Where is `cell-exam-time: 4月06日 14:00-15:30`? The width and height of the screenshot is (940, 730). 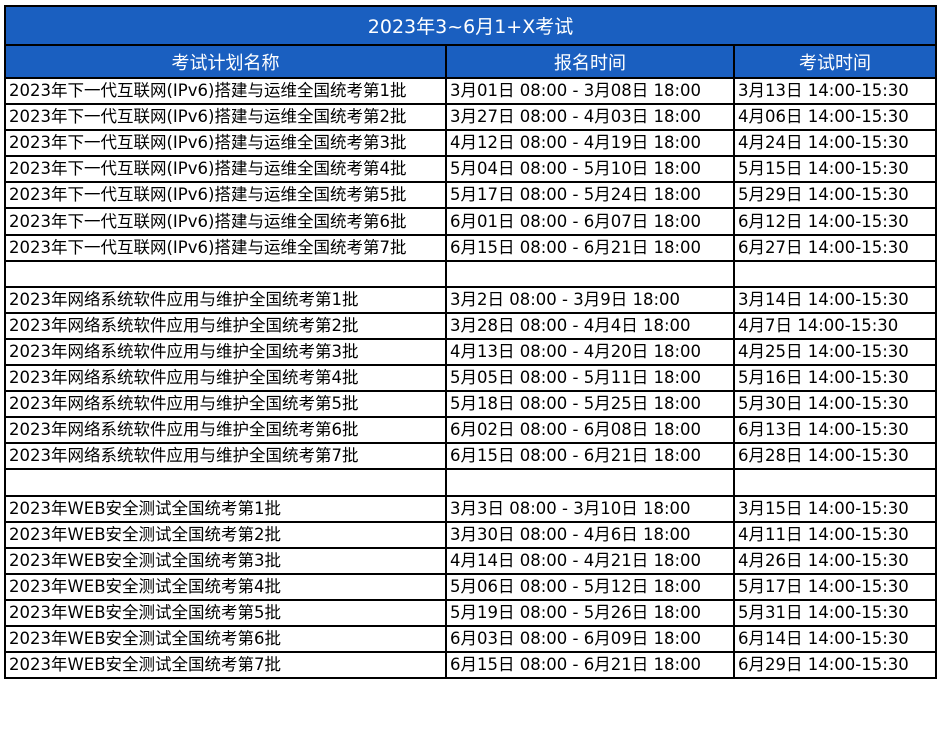 cell-exam-time: 4月06日 14:00-15:30 is located at coordinates (835, 117).